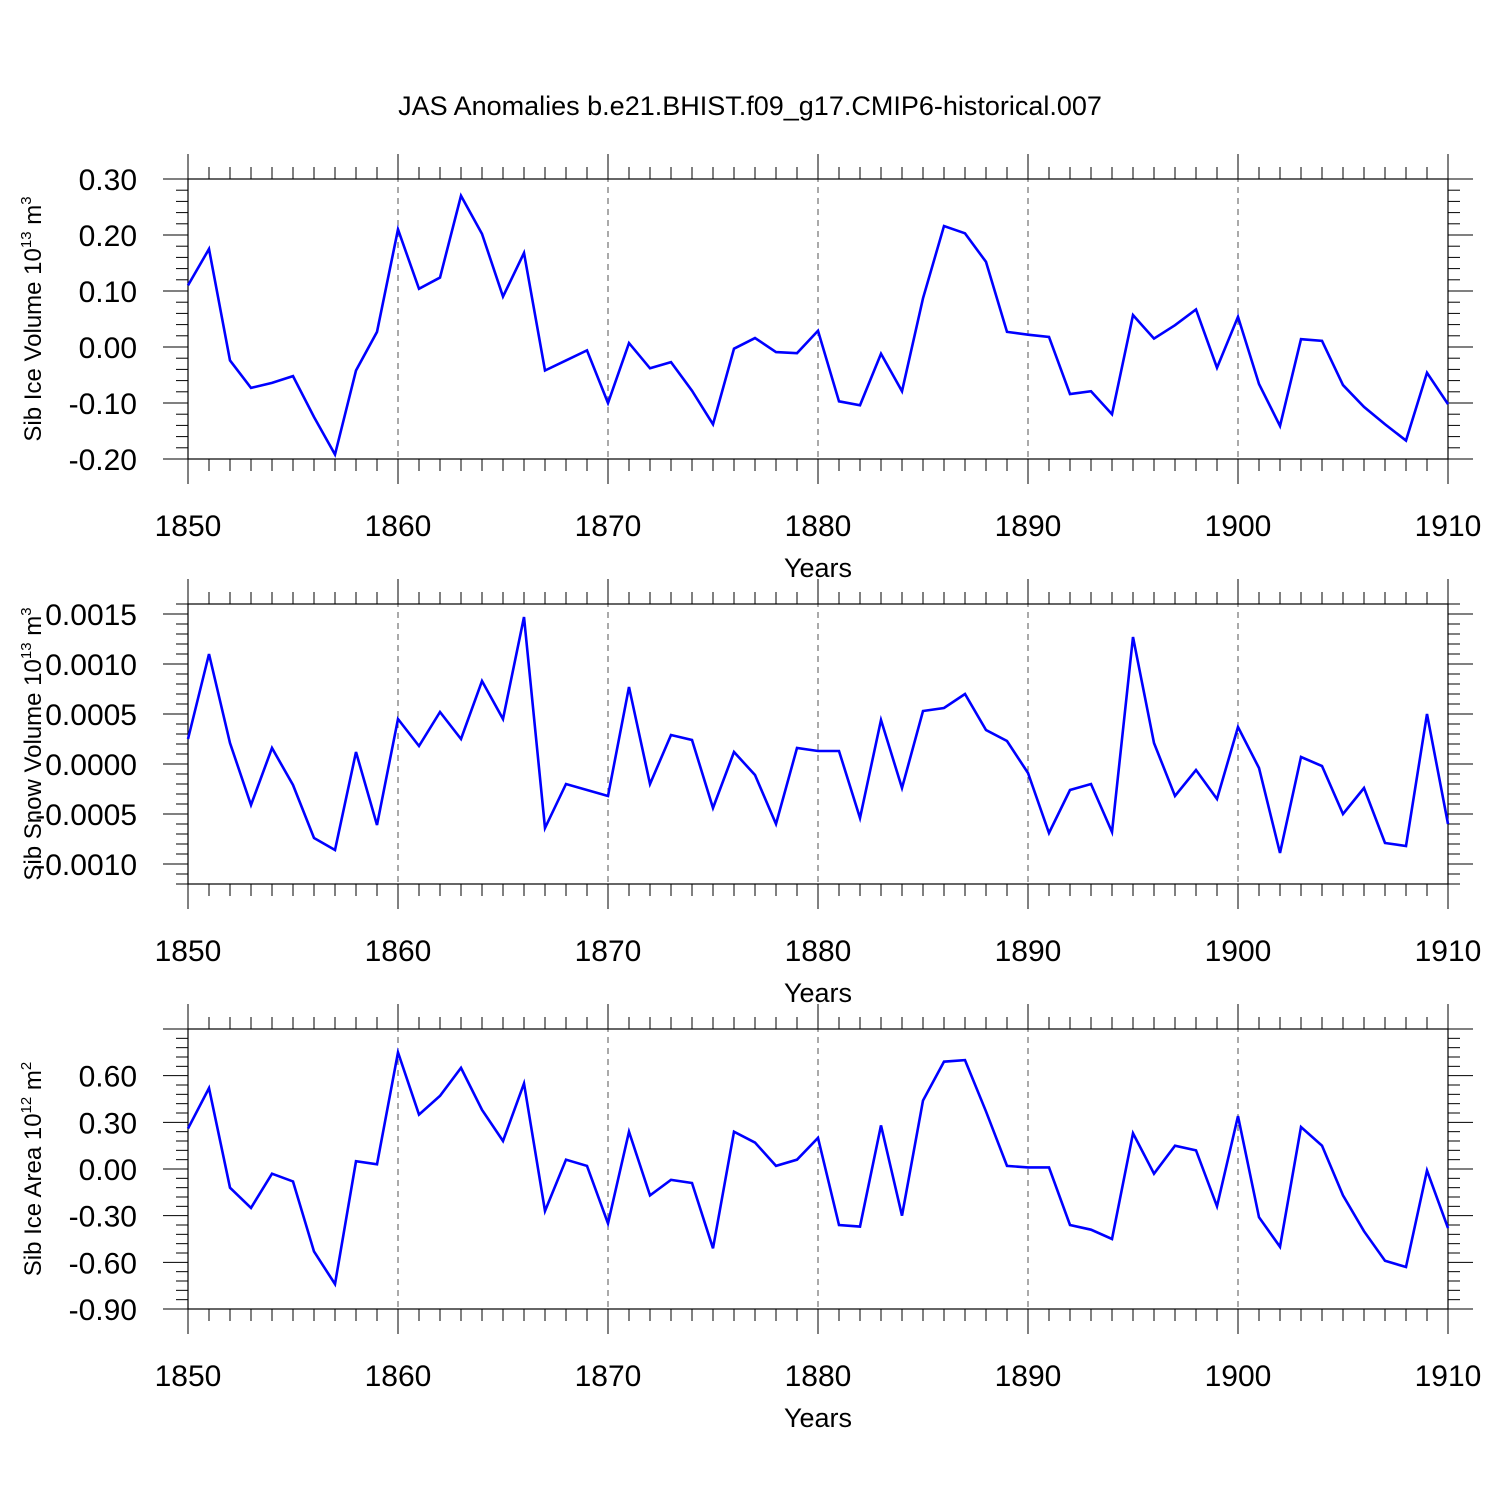  I want to click on y-axis-label: Sib Ice Area 1012 m2, so click(32, 1169).